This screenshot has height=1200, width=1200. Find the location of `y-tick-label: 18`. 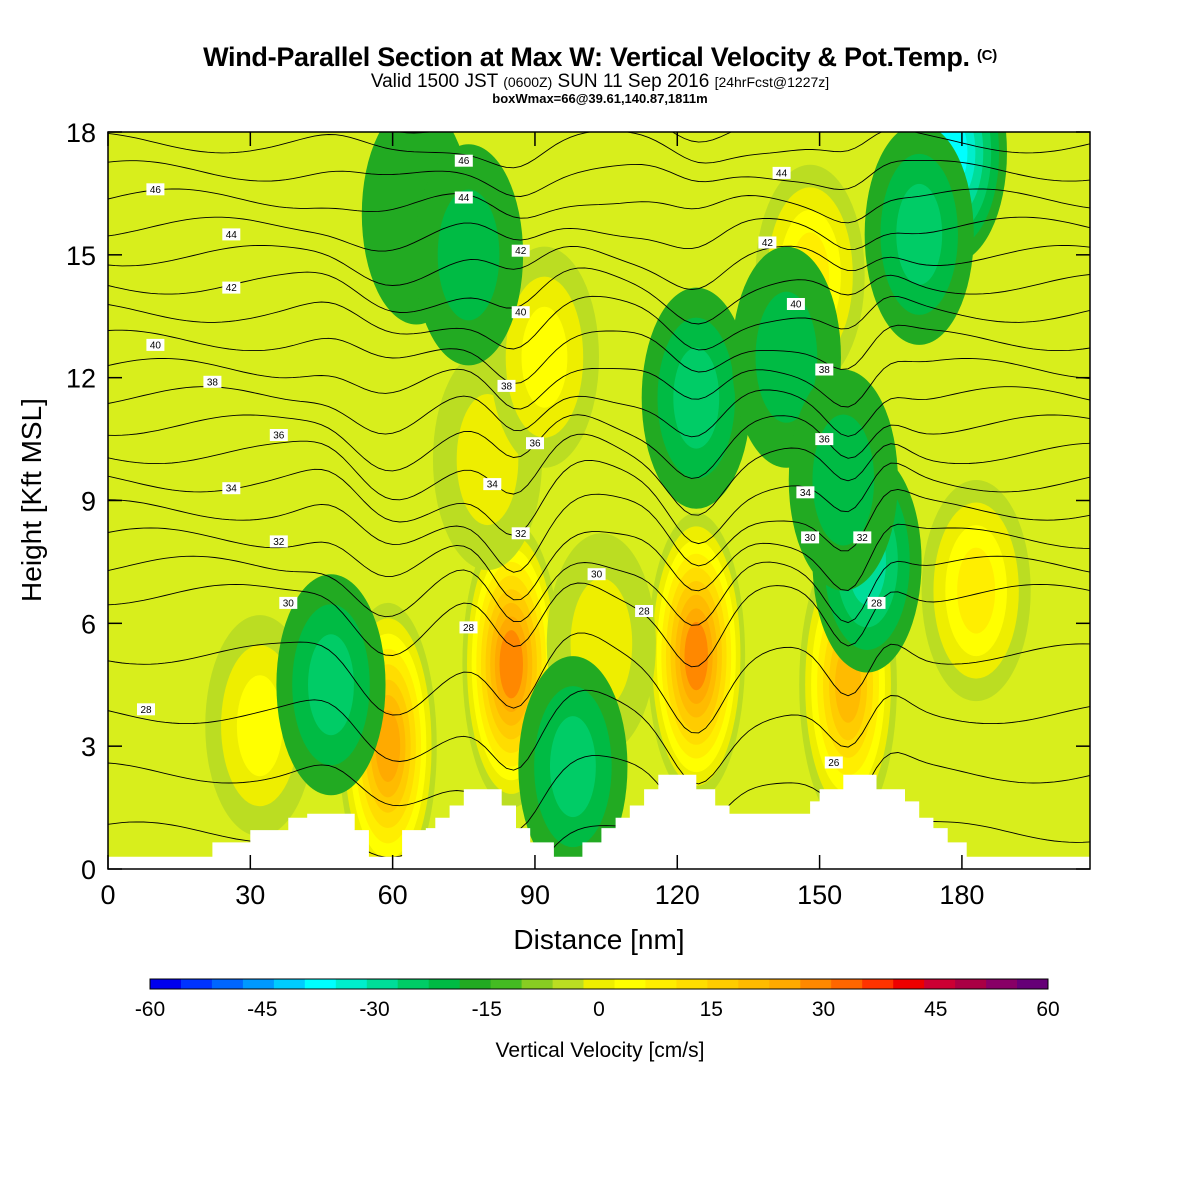

y-tick-label: 18 is located at coordinates (81, 133).